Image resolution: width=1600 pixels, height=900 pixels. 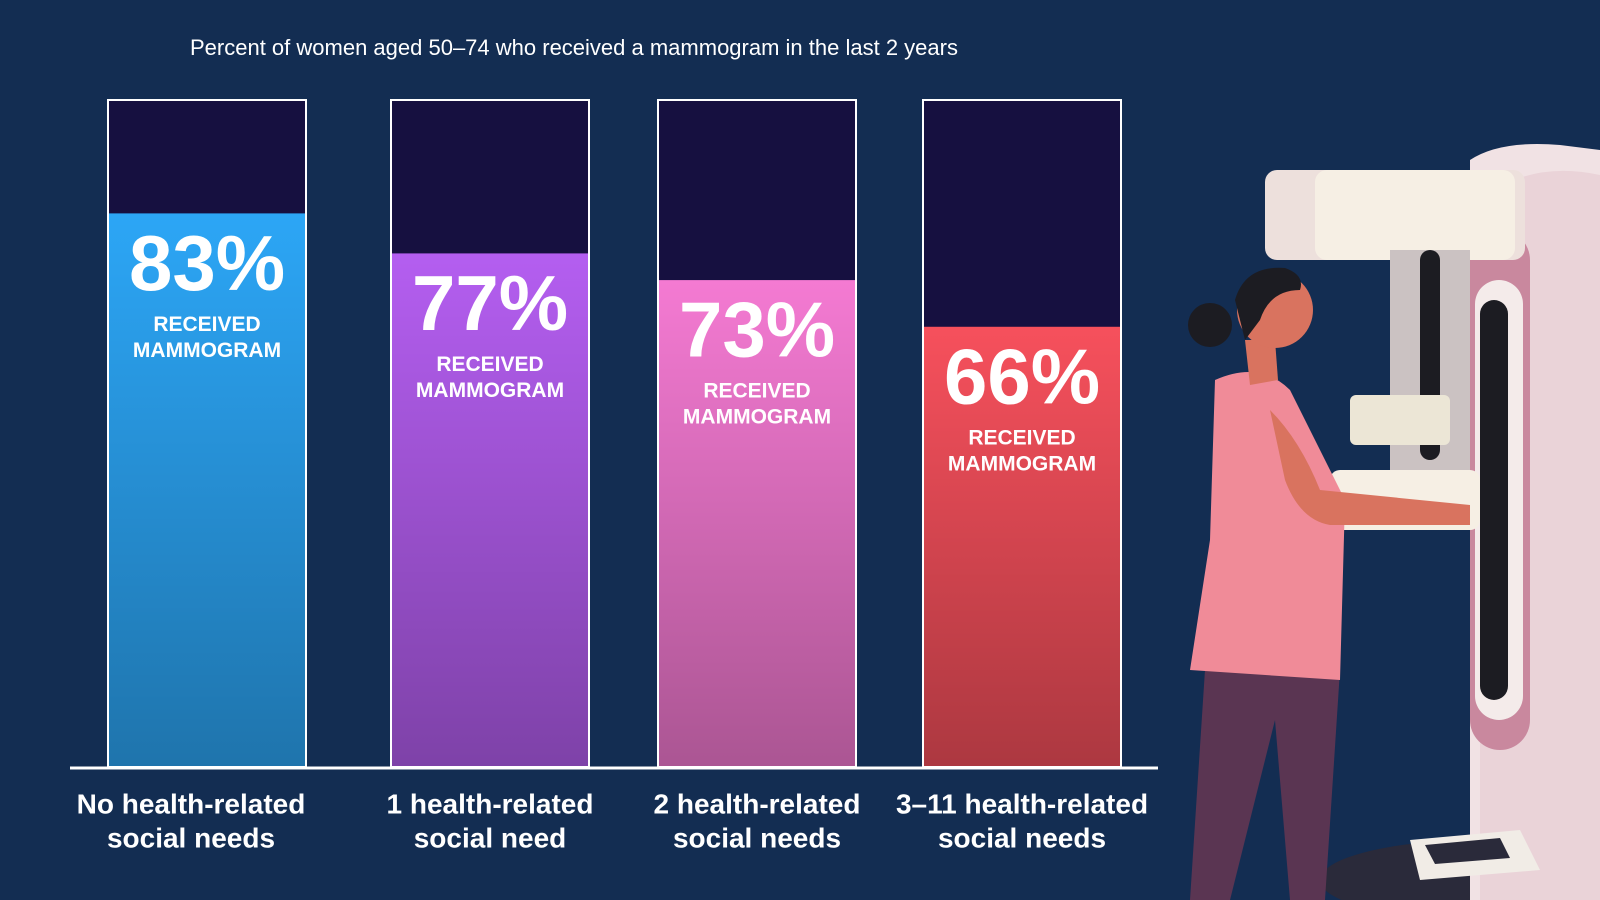 What do you see at coordinates (1022, 803) in the screenshot?
I see `x-tick-label: 3–11 health-related` at bounding box center [1022, 803].